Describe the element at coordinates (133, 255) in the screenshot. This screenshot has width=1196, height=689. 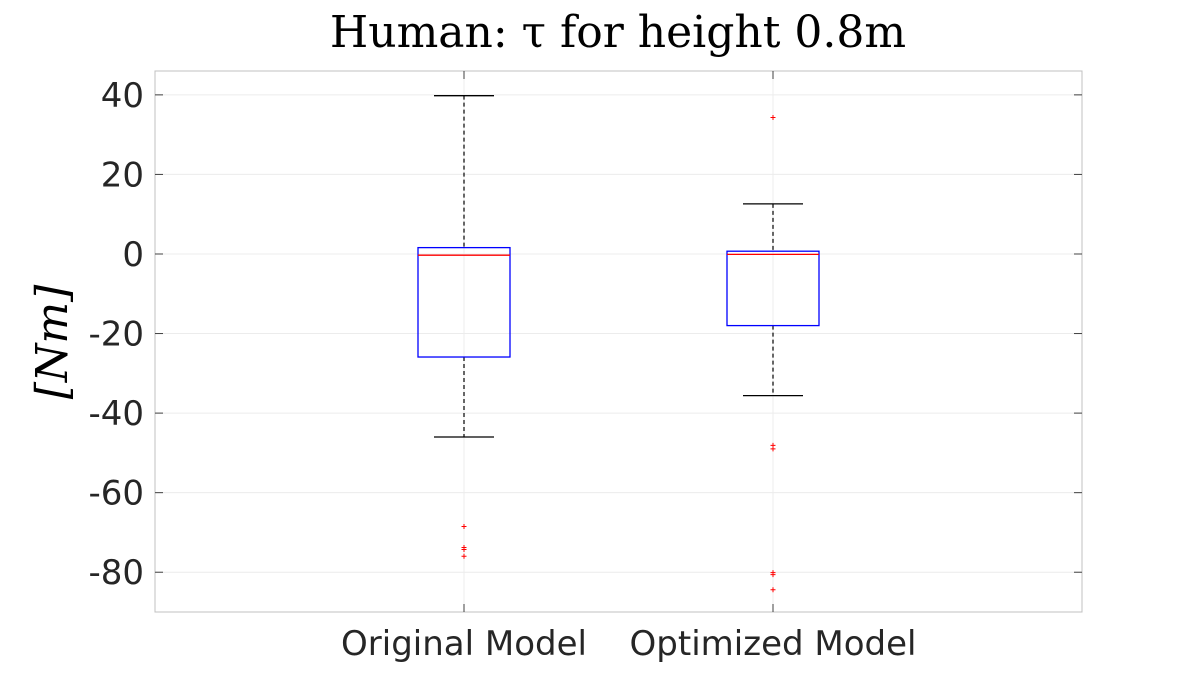
I see `y-tick-label: 0` at that location.